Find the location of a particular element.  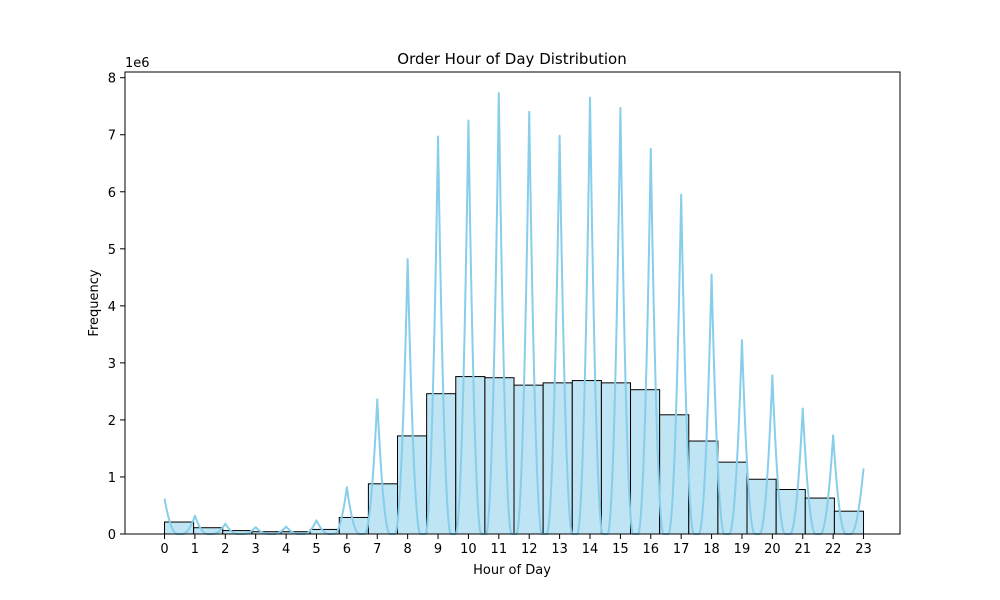

x-tick-label: 11 is located at coordinates (499, 549).